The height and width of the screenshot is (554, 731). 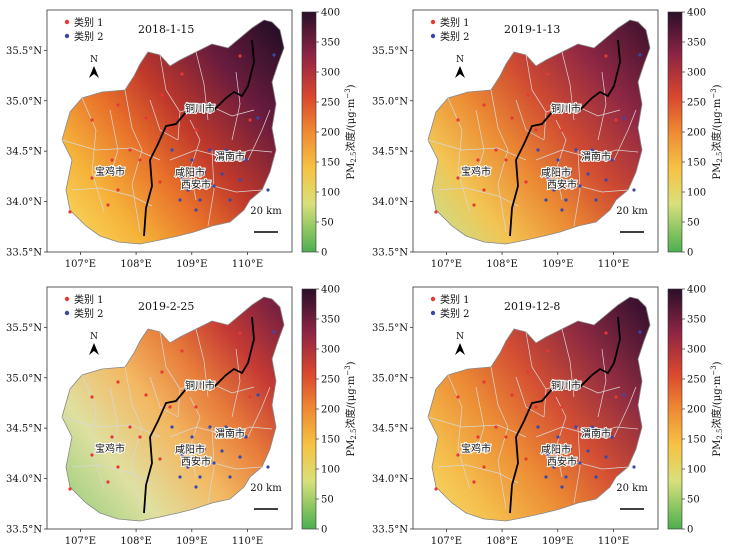 What do you see at coordinates (330, 103) in the screenshot?
I see `colorbar-tick-label: 250` at bounding box center [330, 103].